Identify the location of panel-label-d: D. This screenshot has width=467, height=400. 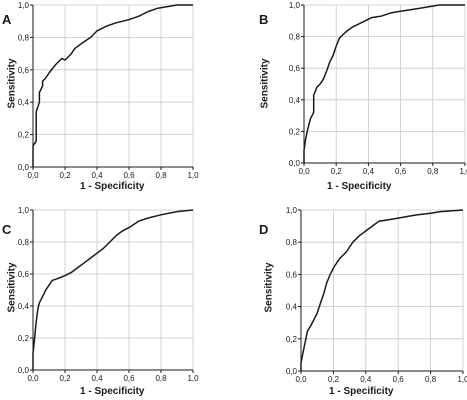
(264, 229).